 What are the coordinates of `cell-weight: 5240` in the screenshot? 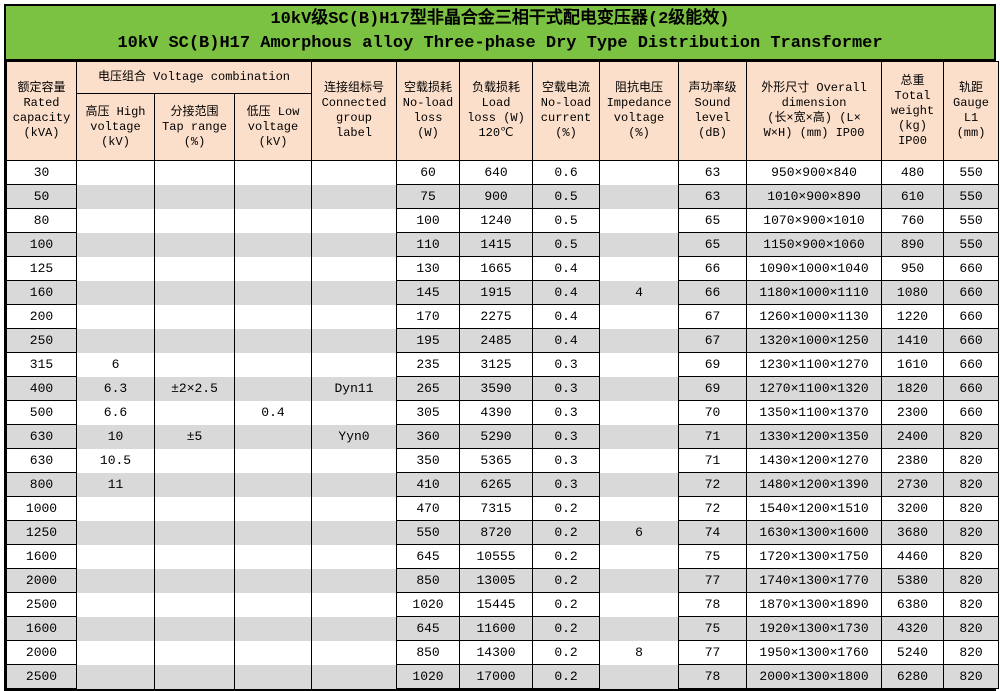 It's located at (913, 652).